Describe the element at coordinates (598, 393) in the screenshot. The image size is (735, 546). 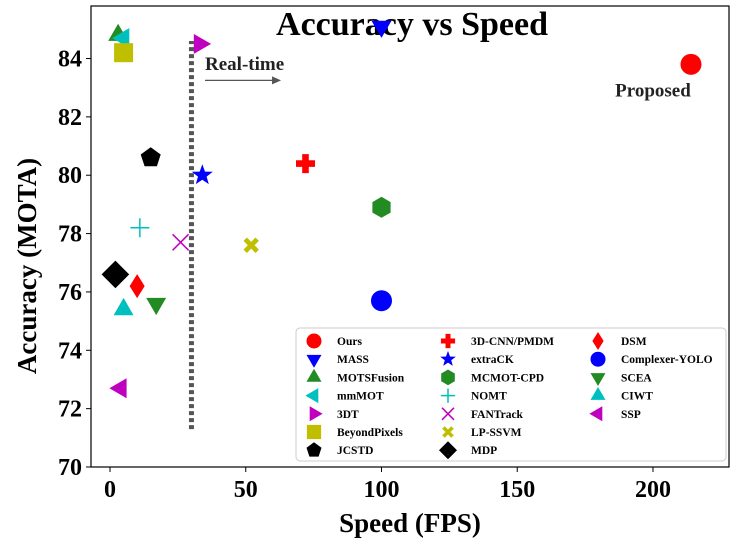
I see `legend-marker-ciwt` at that location.